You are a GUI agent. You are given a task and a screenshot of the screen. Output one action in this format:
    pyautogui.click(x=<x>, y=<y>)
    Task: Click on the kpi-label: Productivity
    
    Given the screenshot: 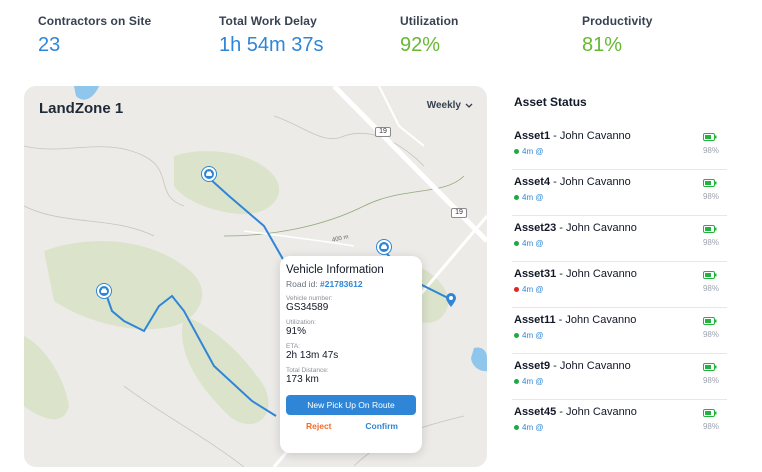 What is the action you would take?
    pyautogui.click(x=617, y=21)
    